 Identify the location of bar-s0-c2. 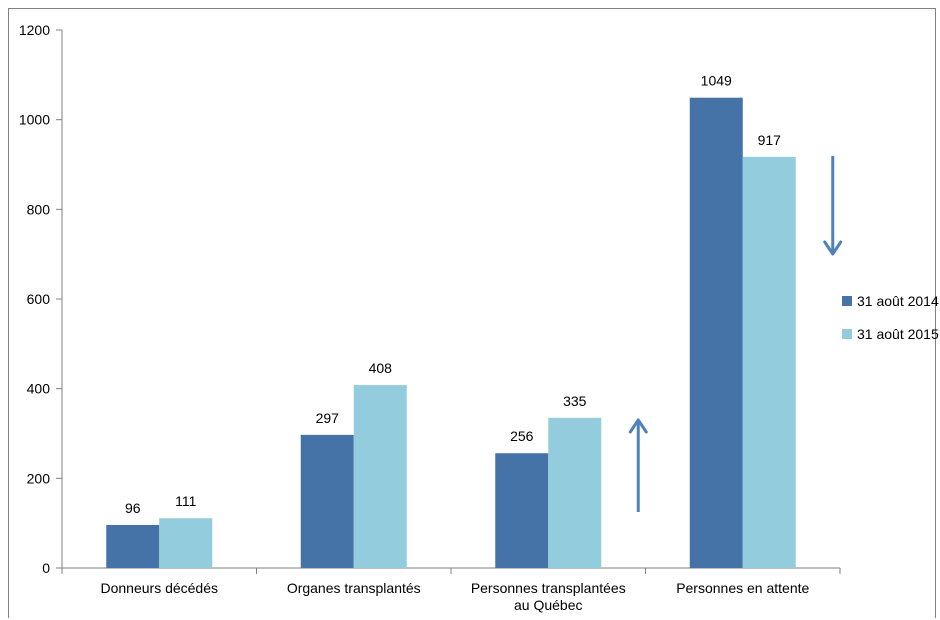
(522, 510).